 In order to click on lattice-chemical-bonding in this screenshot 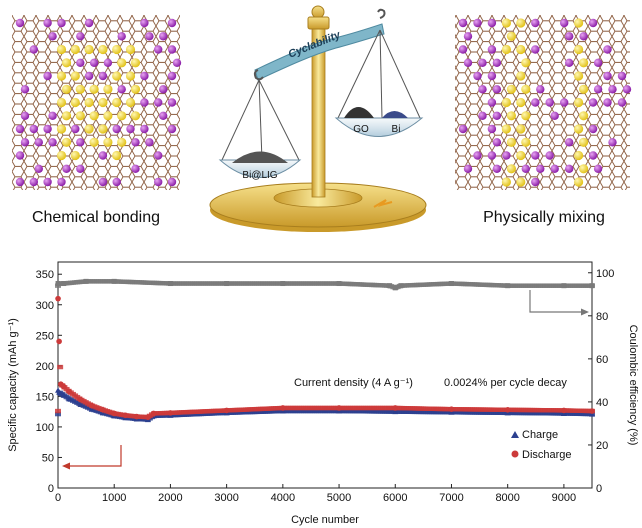, I will do `click(97, 102)`.